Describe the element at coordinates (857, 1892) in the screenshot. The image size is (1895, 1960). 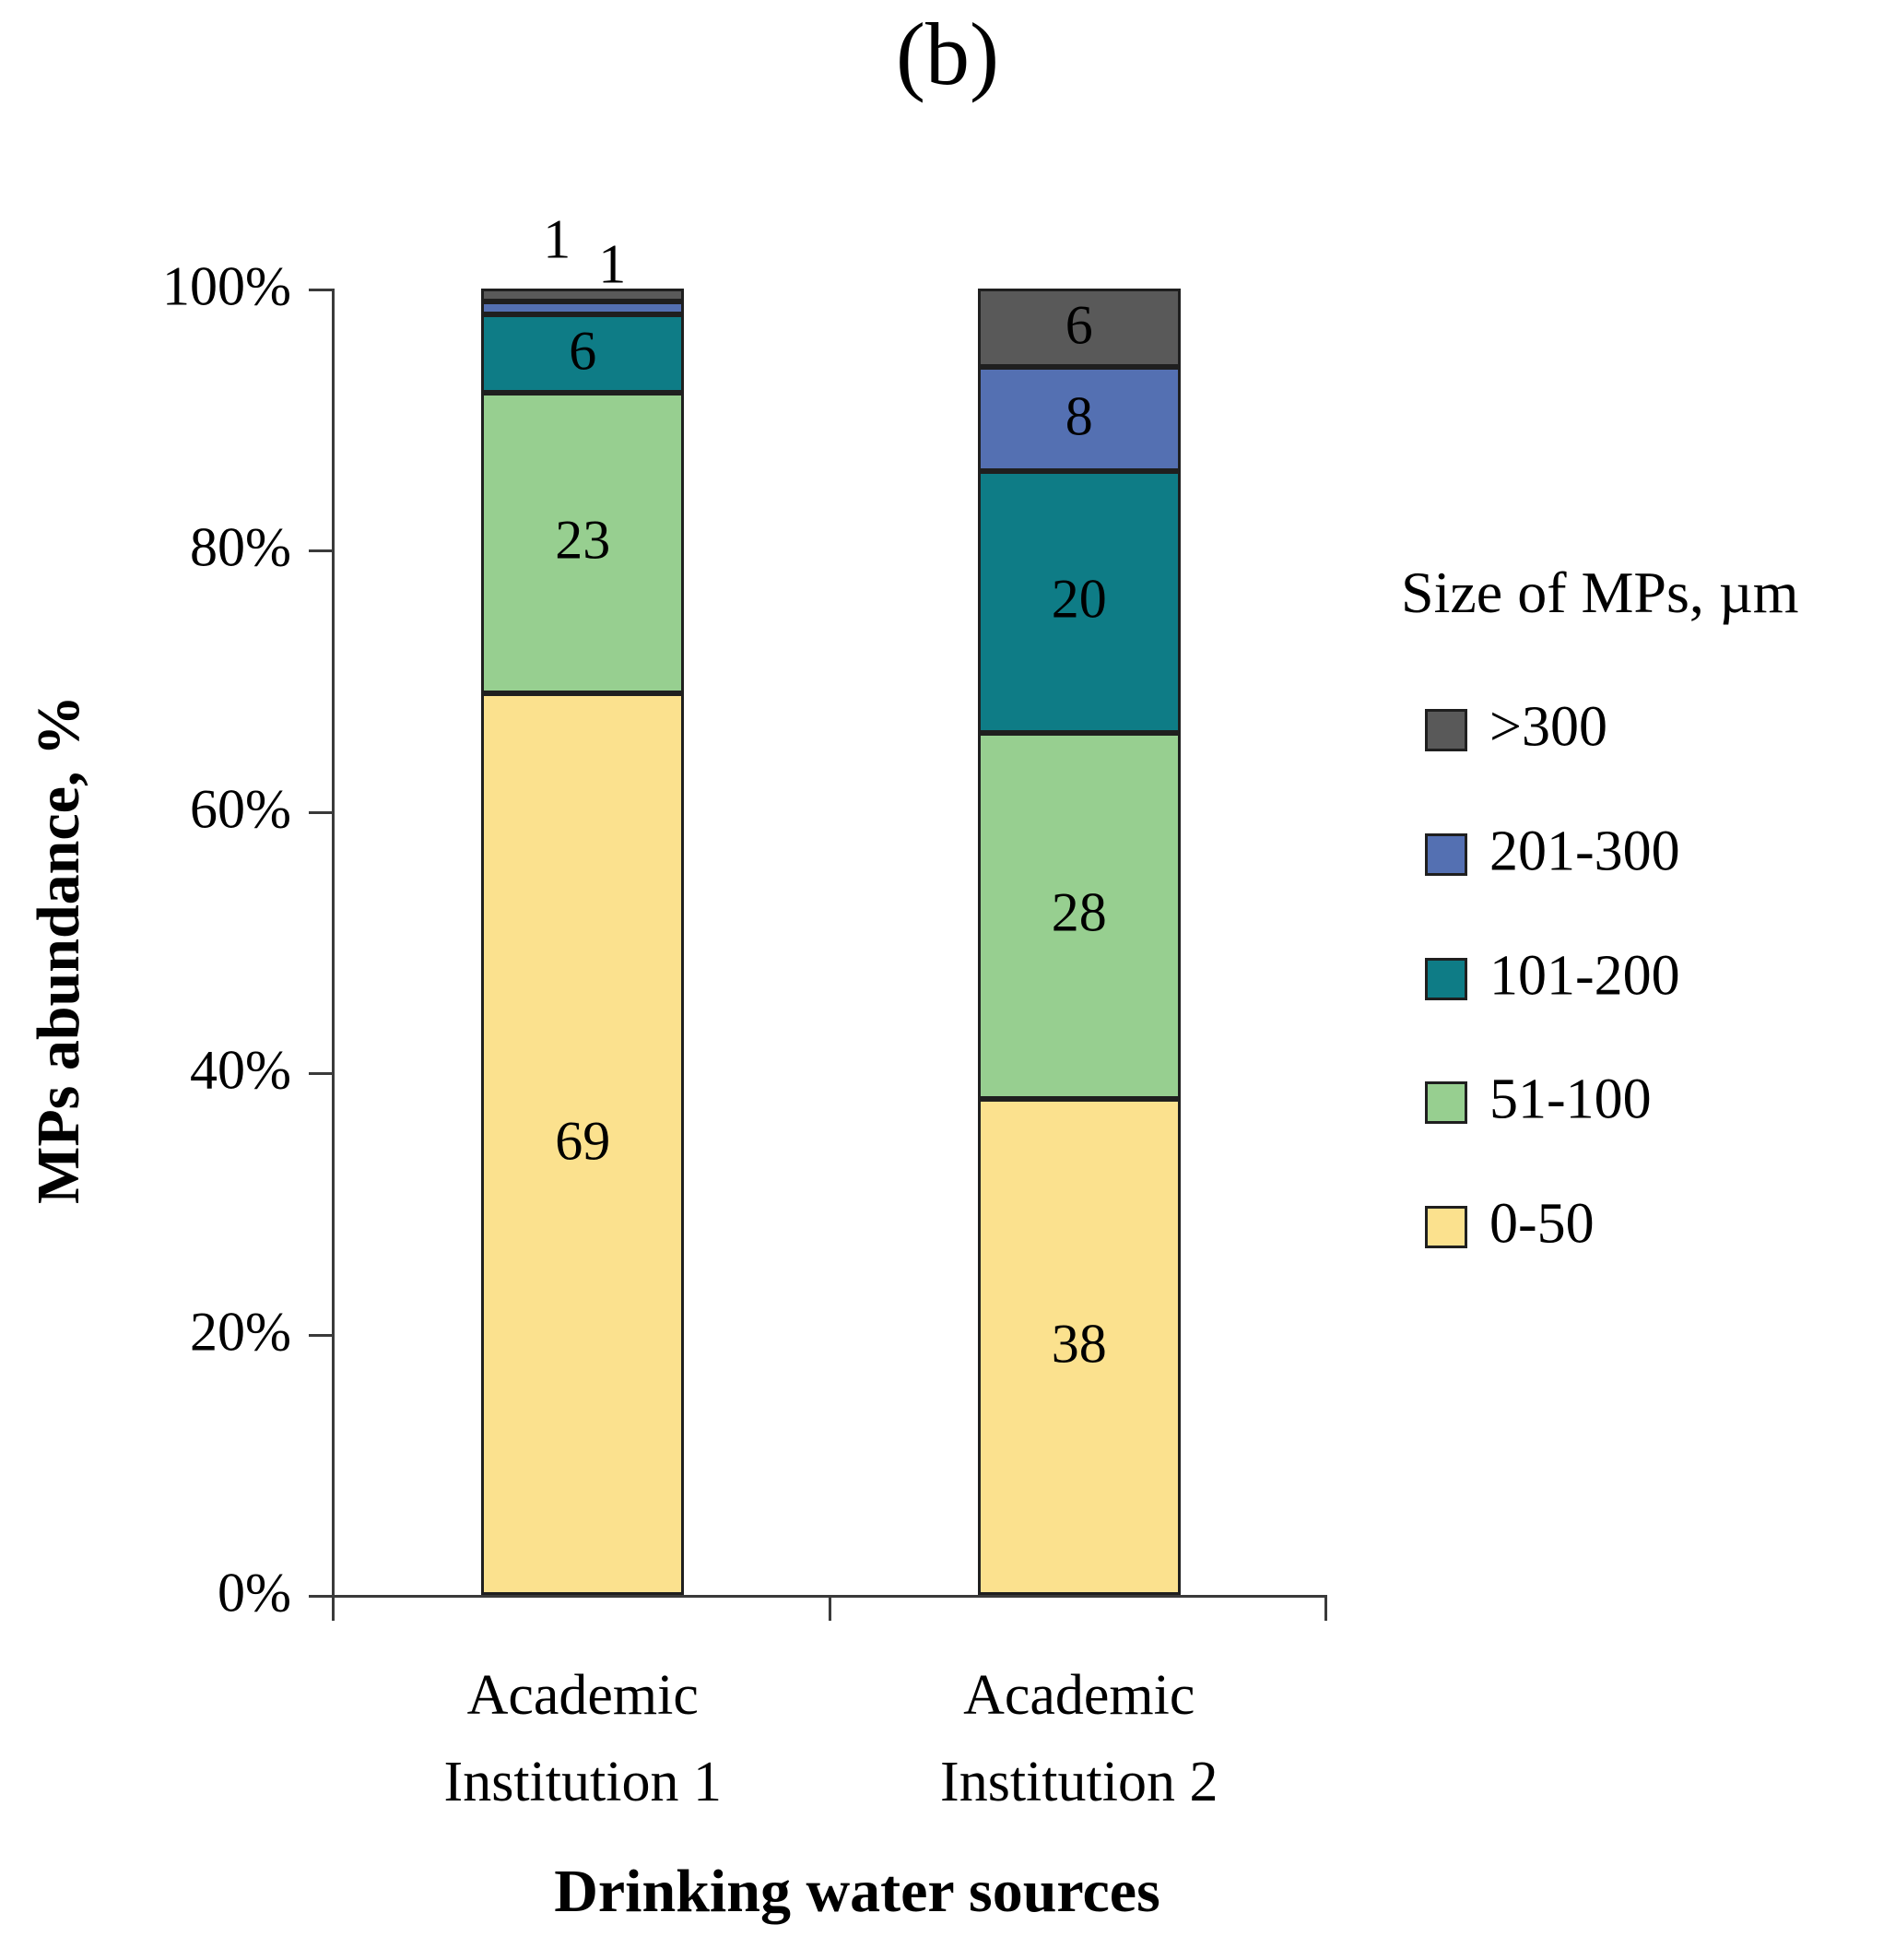
I see `x-axis-title: Drinking water sources` at that location.